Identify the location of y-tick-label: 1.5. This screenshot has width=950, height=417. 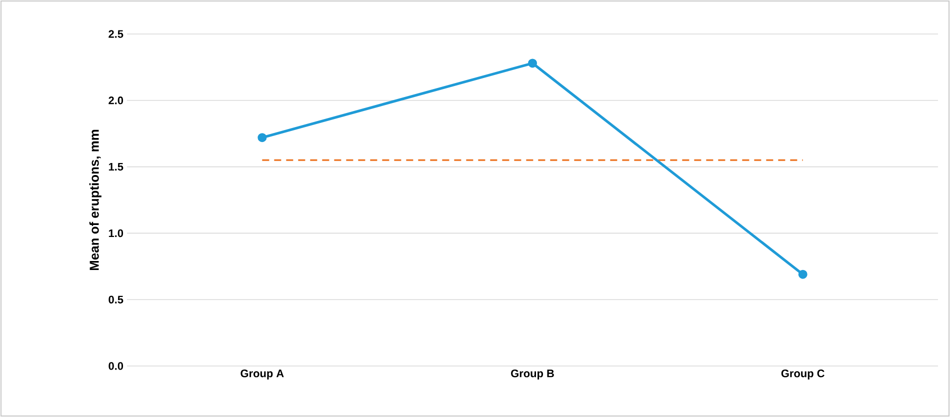
(116, 166).